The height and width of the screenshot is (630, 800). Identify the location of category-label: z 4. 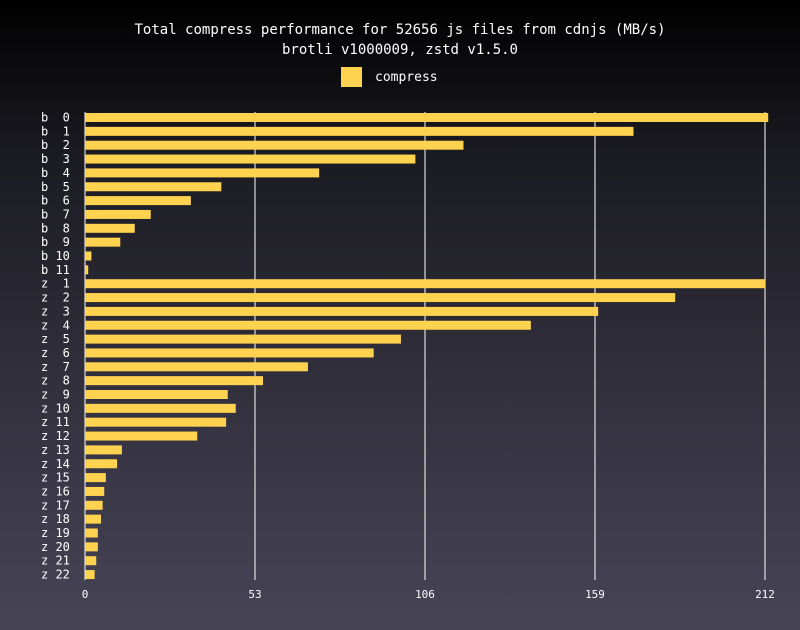
(55, 325).